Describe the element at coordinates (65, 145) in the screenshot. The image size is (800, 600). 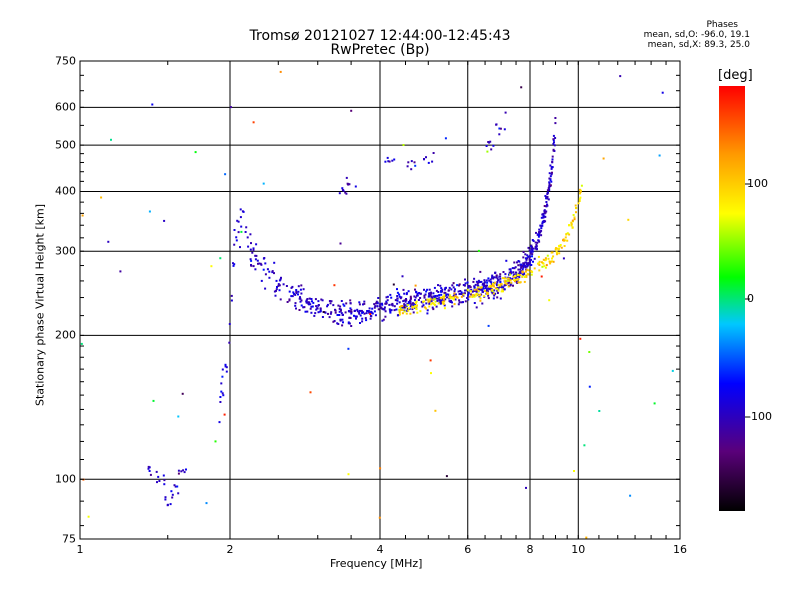
I see `y-tick-label: 500` at that location.